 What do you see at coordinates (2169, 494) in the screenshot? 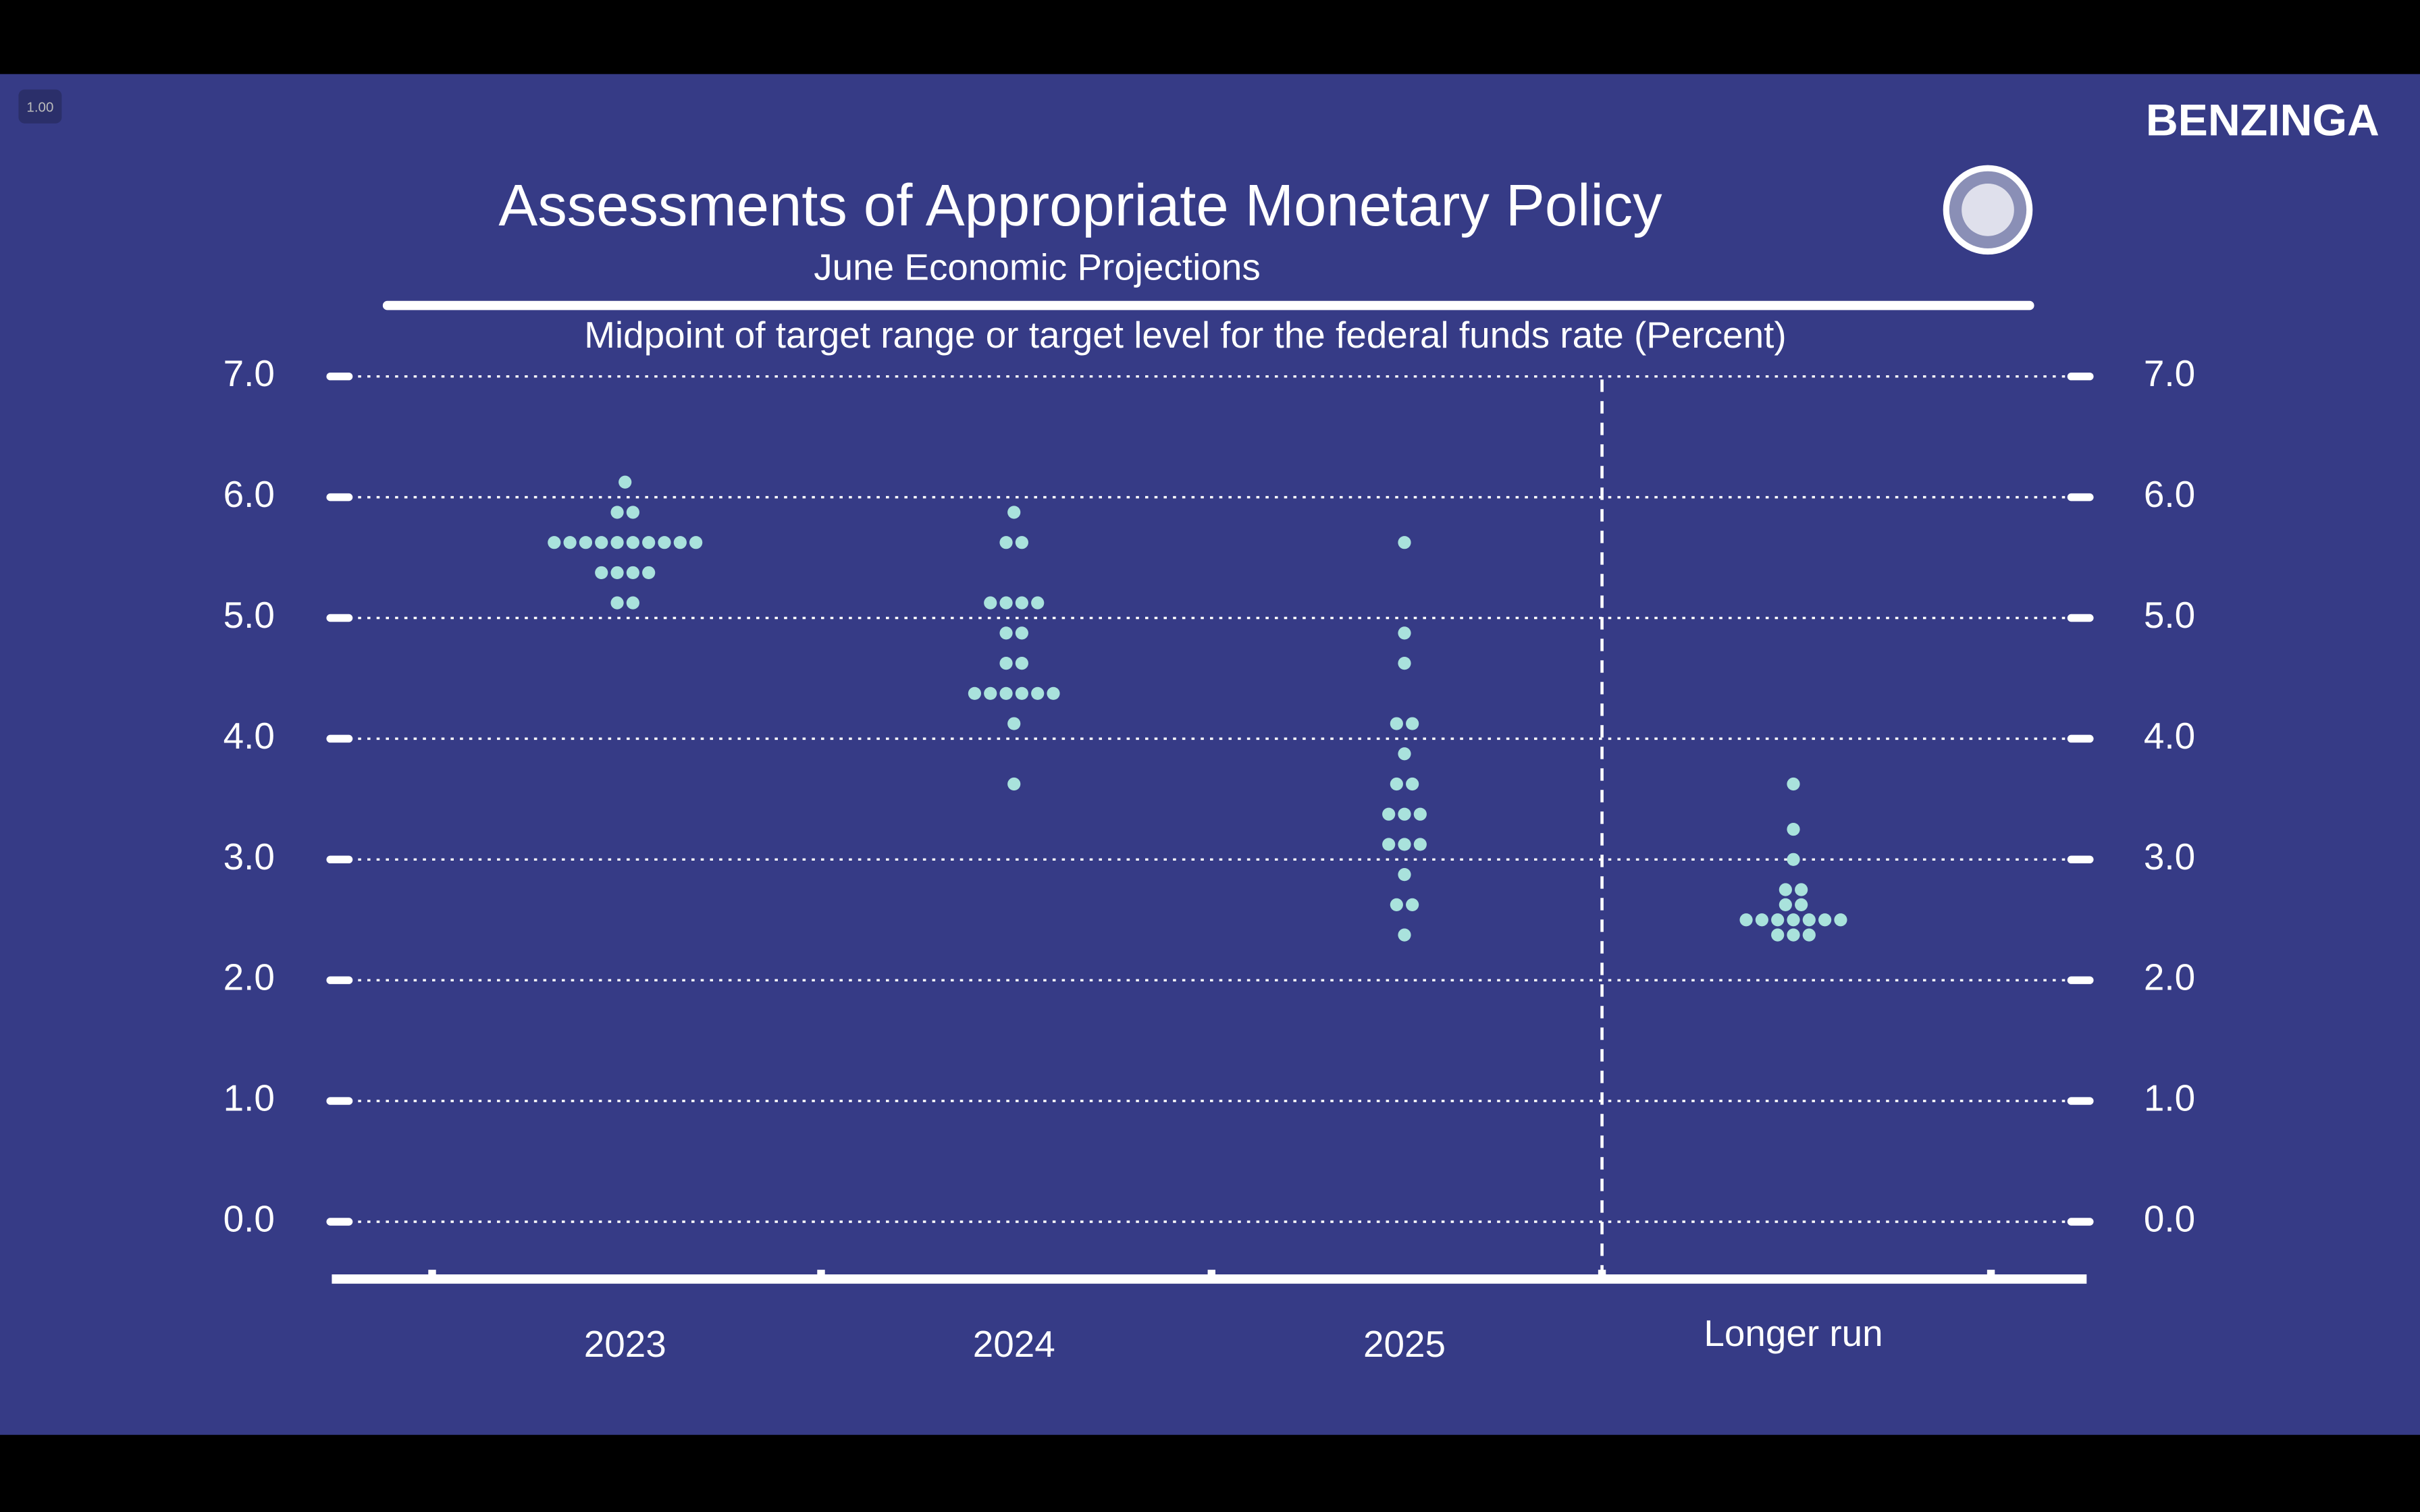
I see `y-tick-label-right: 6.0` at bounding box center [2169, 494].